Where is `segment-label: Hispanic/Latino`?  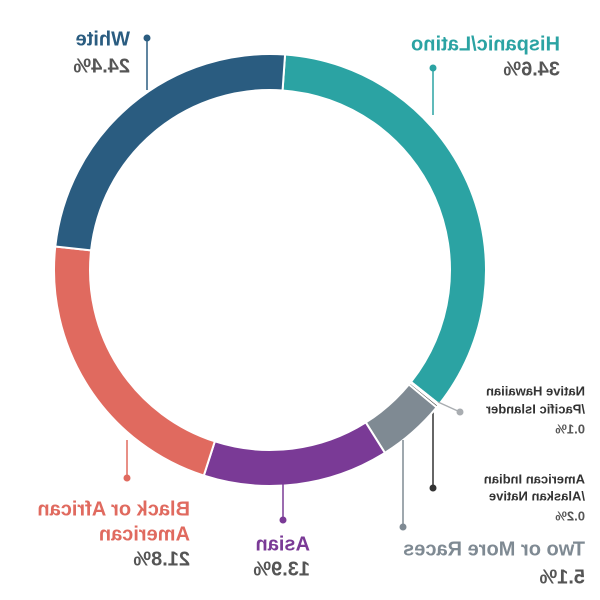 segment-label: Hispanic/Latino is located at coordinates (485, 44).